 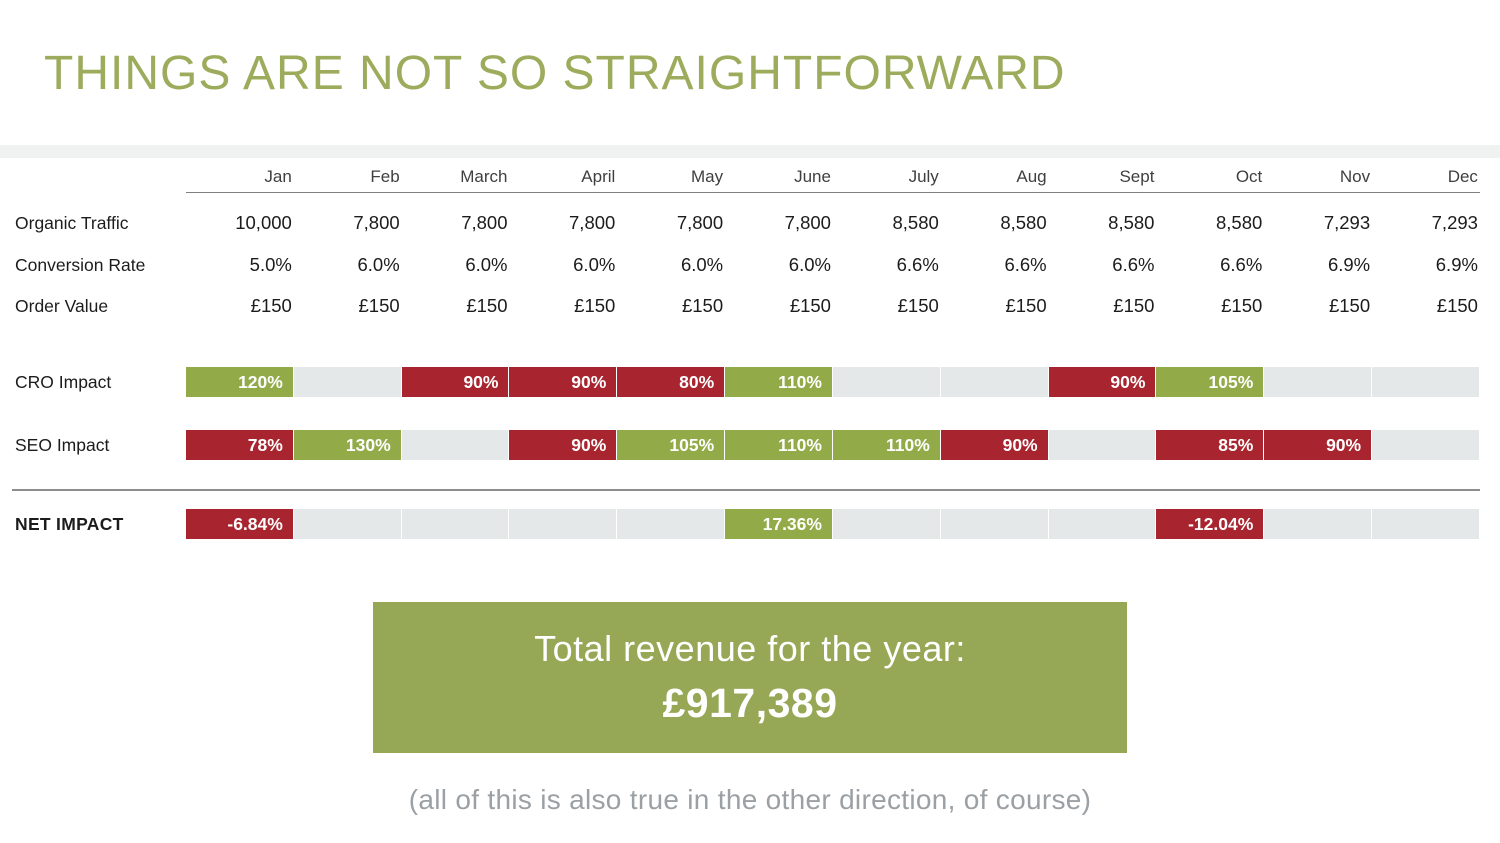 I want to click on row-label: Order Value, so click(x=62, y=305).